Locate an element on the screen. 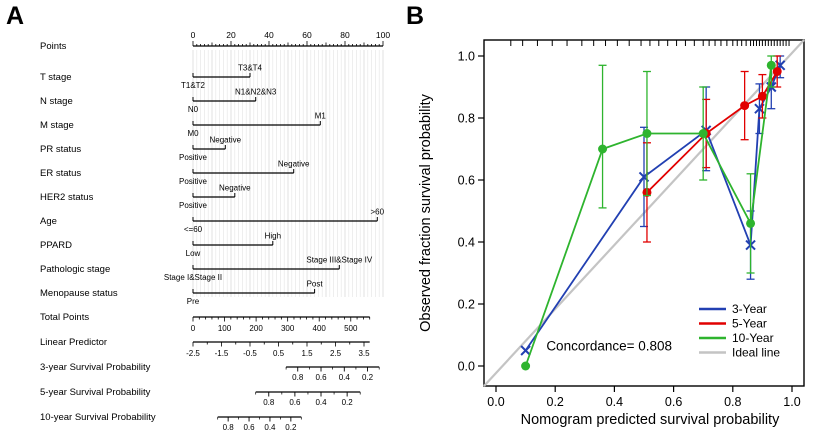  svg-text: 1.5 is located at coordinates (307, 353).